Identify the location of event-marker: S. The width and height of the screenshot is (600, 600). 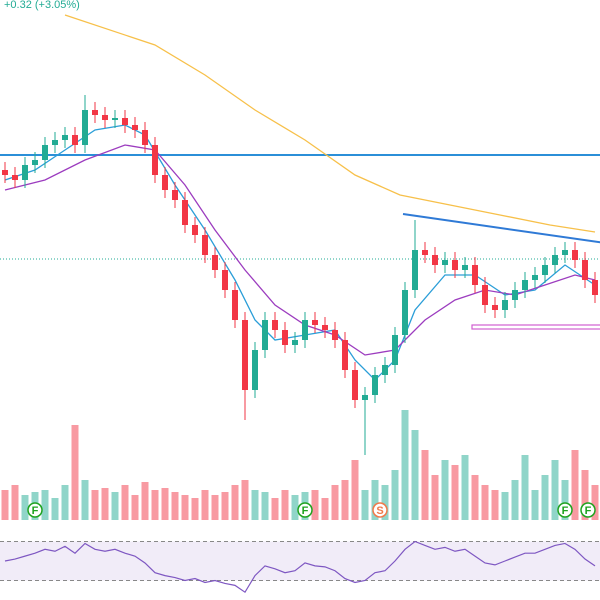
(380, 510).